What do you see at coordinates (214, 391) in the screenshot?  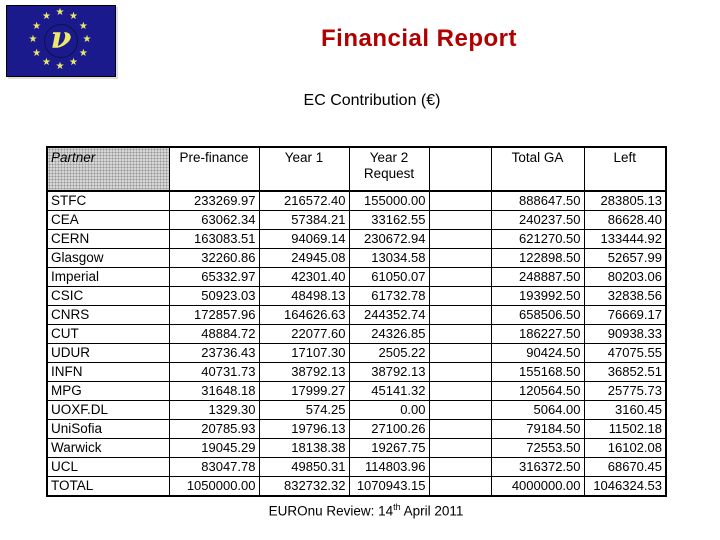 I see `value-cell: 31648.18` at bounding box center [214, 391].